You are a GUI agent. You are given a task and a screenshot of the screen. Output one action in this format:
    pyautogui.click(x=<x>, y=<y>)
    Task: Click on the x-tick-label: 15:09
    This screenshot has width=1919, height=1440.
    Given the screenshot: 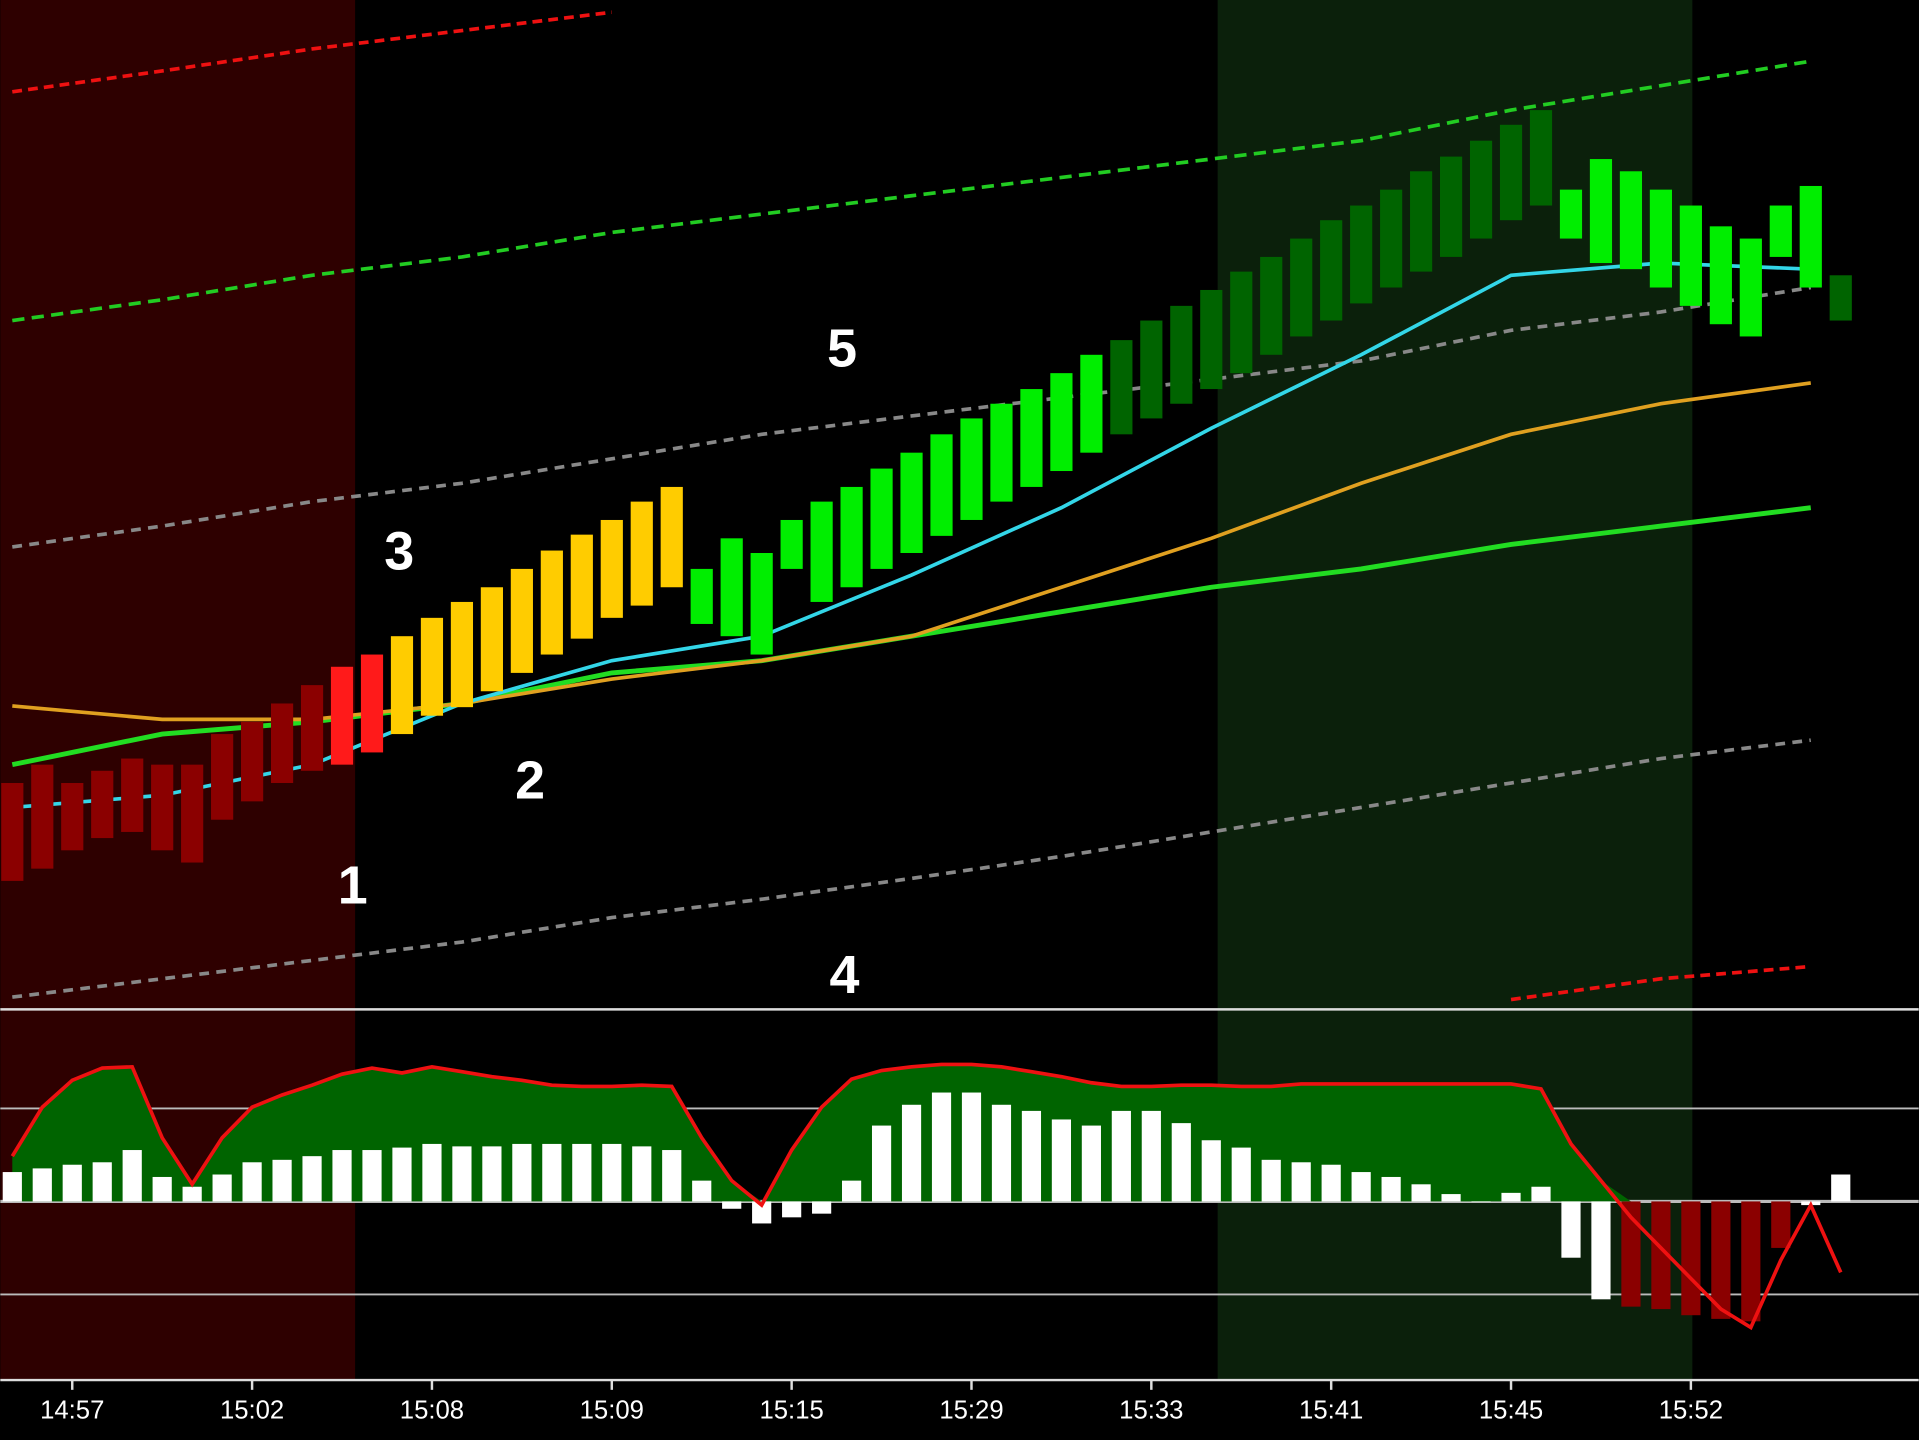 What is the action you would take?
    pyautogui.click(x=612, y=1411)
    